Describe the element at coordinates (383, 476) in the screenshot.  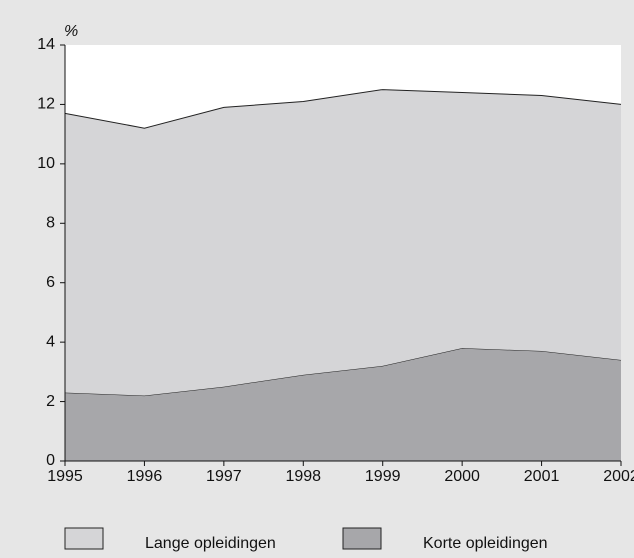
I see `x-tick-label: 1999` at that location.